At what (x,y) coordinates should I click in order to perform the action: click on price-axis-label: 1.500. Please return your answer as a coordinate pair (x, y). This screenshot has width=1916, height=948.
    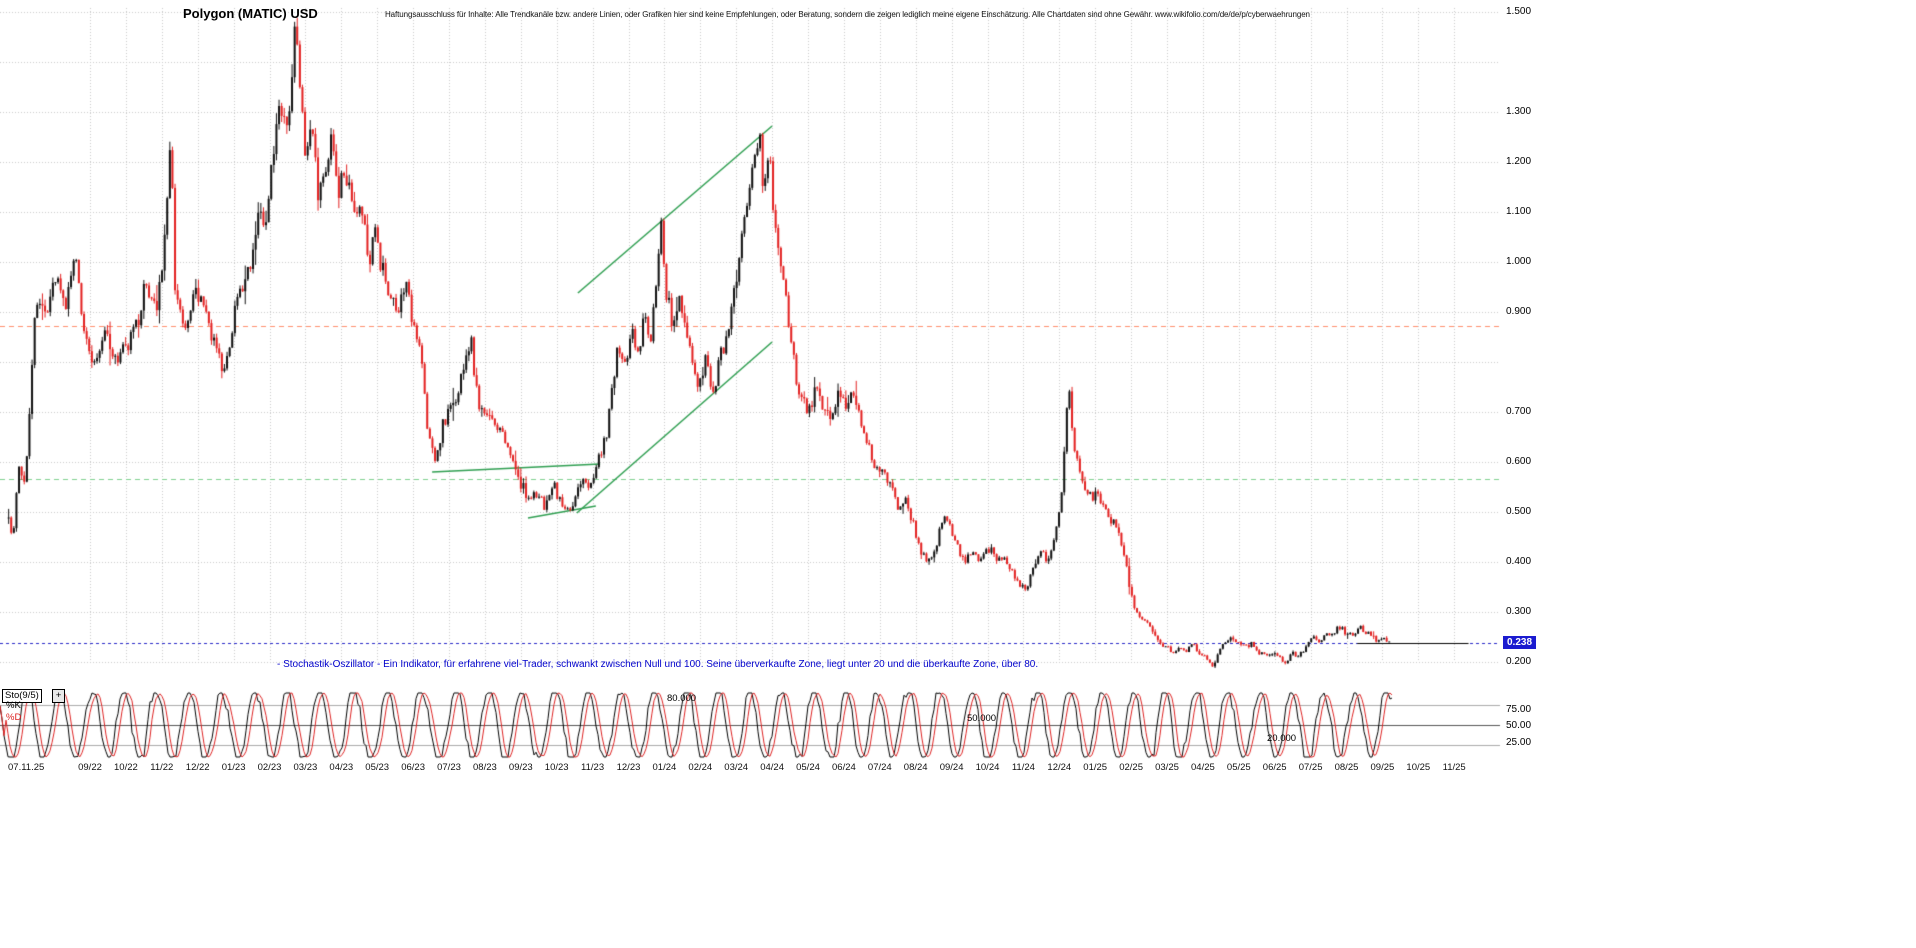
    Looking at the image, I should click on (1519, 11).